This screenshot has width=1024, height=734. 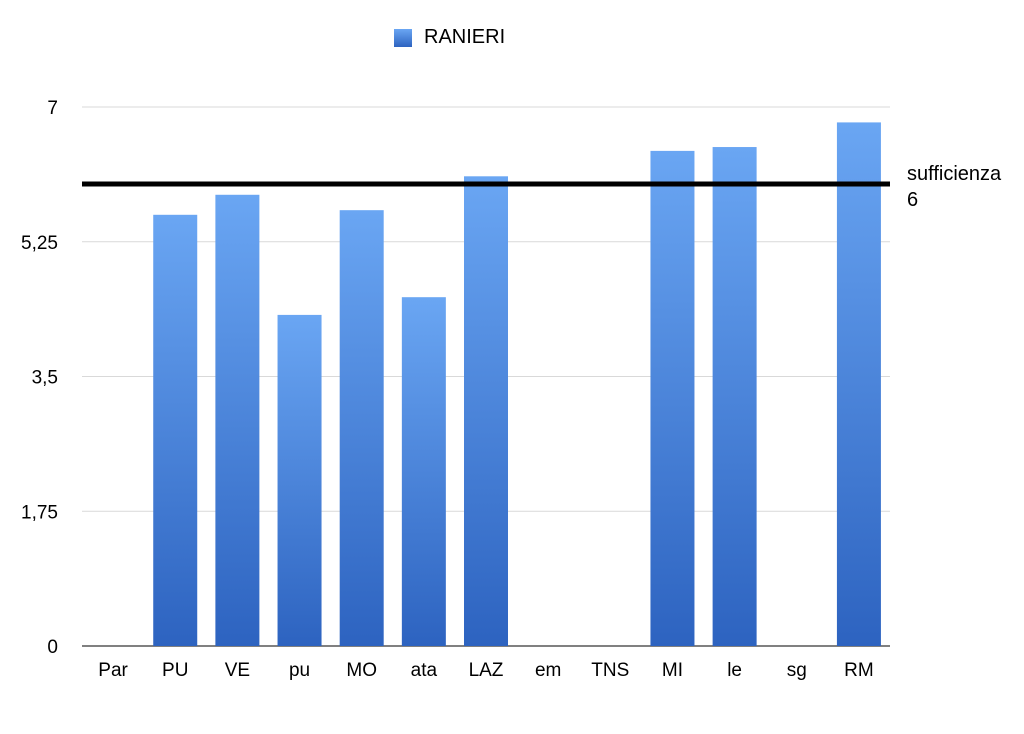 What do you see at coordinates (542, 187) in the screenshot?
I see `reference-line-group: sufficienza 6` at bounding box center [542, 187].